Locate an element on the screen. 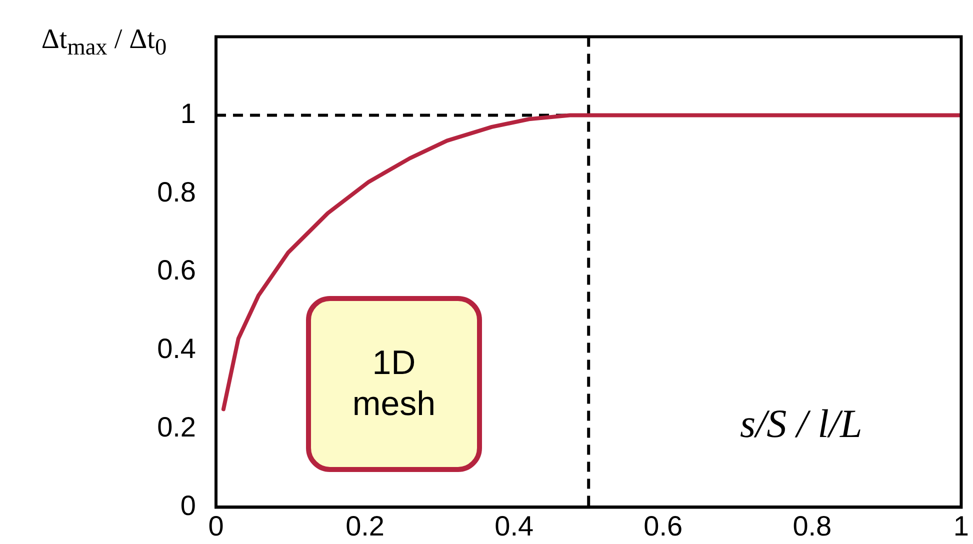 This screenshot has width=973, height=544. y-tick-label: 0.2 is located at coordinates (176, 427).